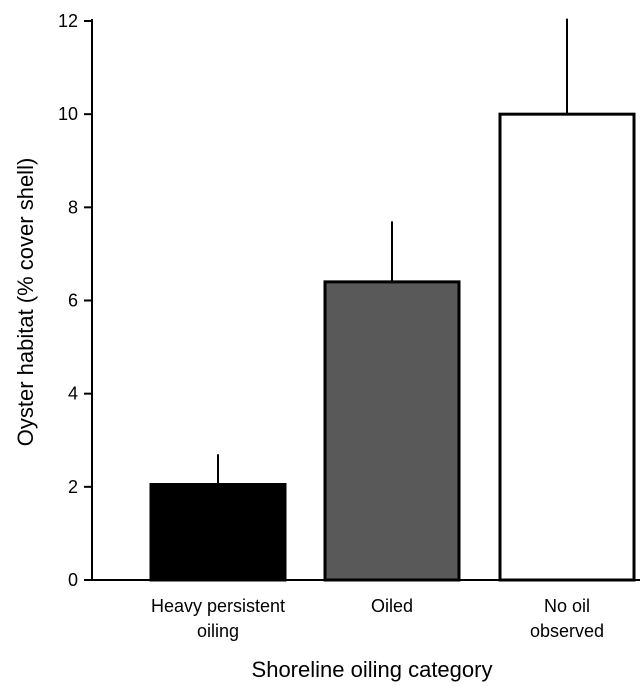 This screenshot has height=686, width=642. Describe the element at coordinates (218, 606) in the screenshot. I see `x-category-label-0-0: Heavy persistent` at that location.